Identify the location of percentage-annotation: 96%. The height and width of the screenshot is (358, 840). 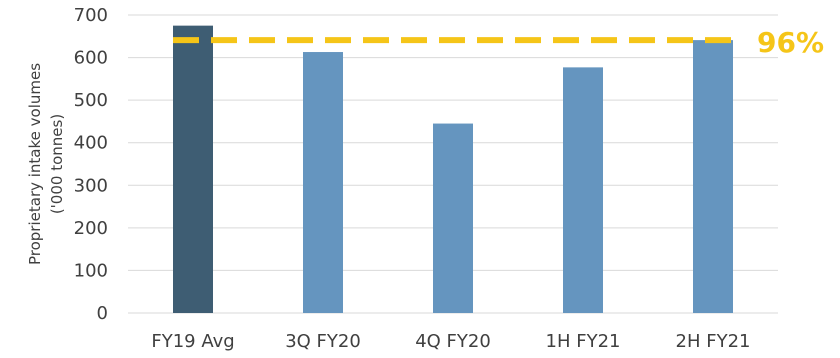
(790, 42).